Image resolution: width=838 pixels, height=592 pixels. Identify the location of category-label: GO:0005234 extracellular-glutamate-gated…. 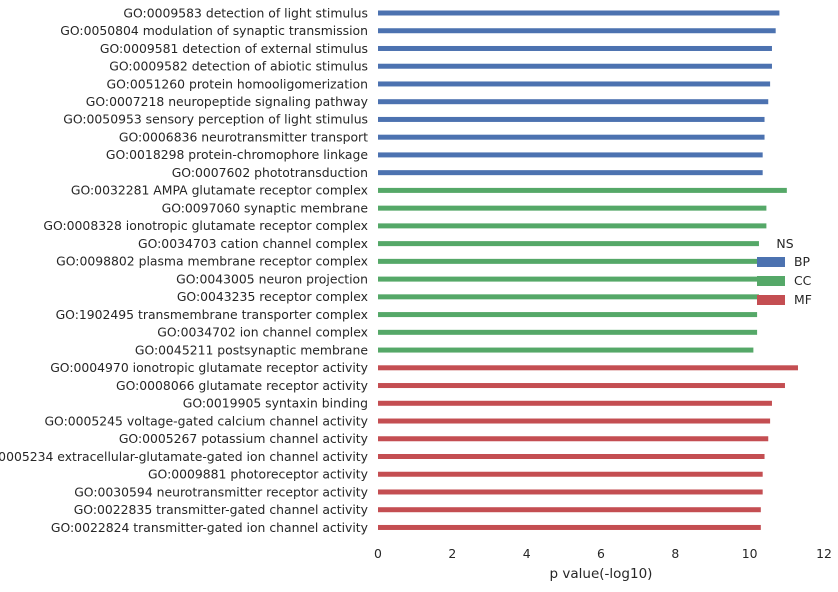
(184, 456).